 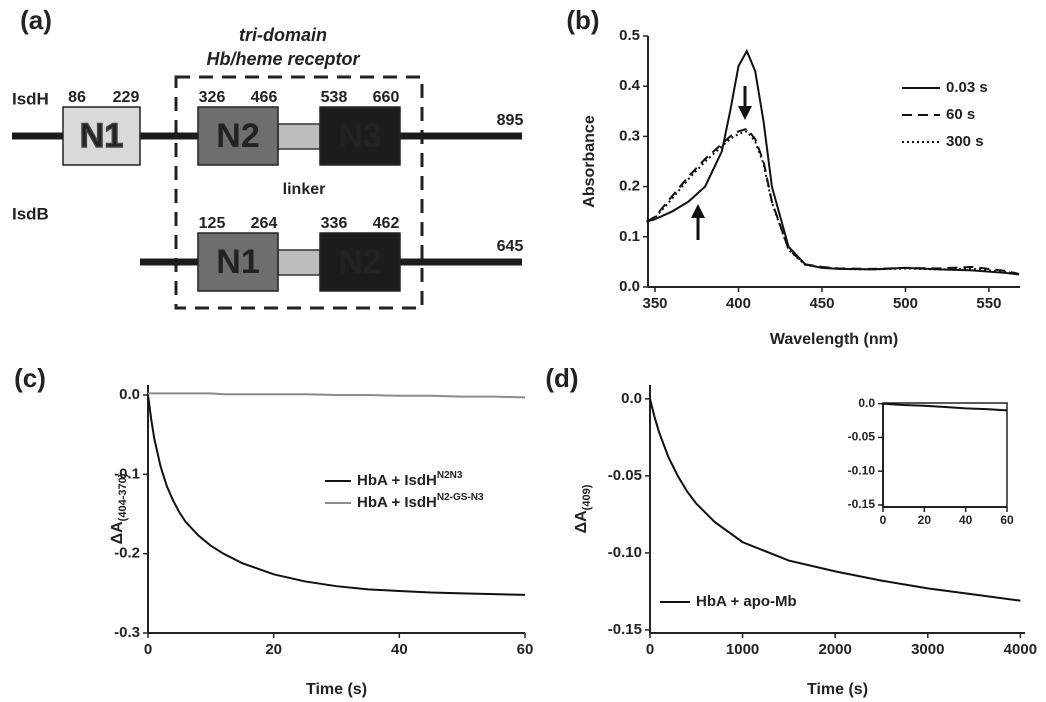 What do you see at coordinates (334, 223) in the screenshot?
I see `domain-start: 336` at bounding box center [334, 223].